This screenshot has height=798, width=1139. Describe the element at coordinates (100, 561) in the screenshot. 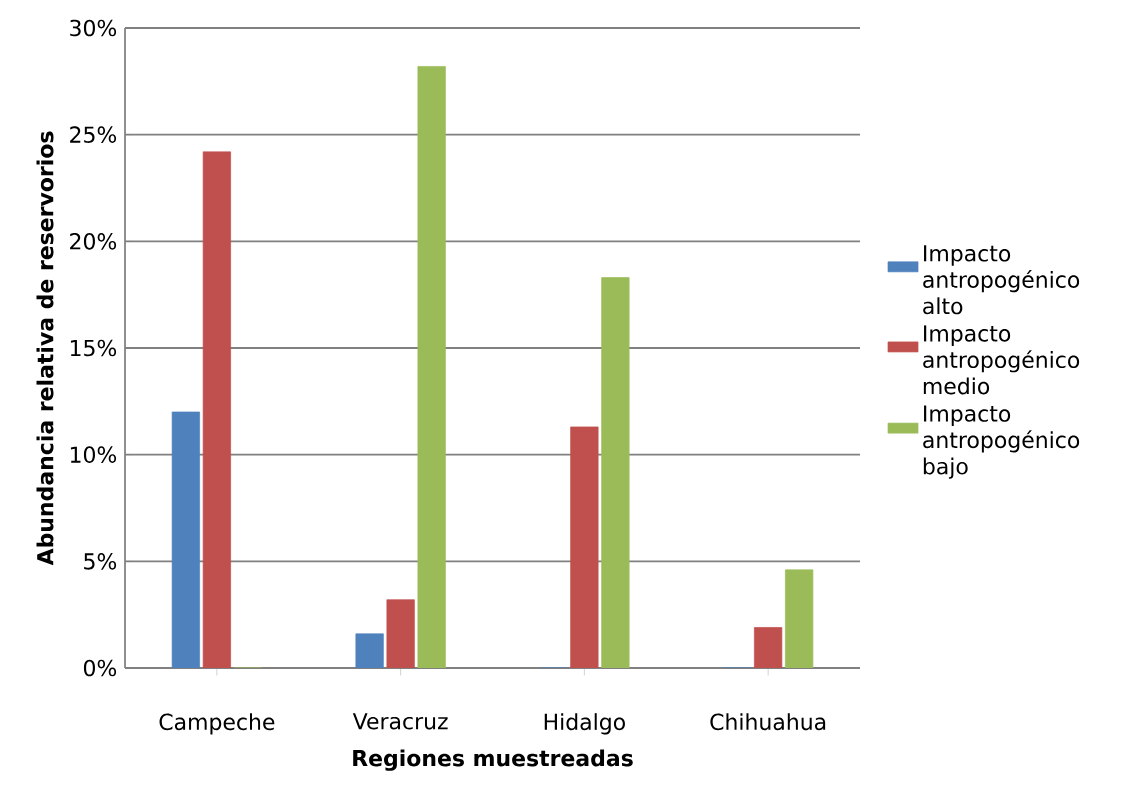

I see `y-tick-label: 5%` at that location.